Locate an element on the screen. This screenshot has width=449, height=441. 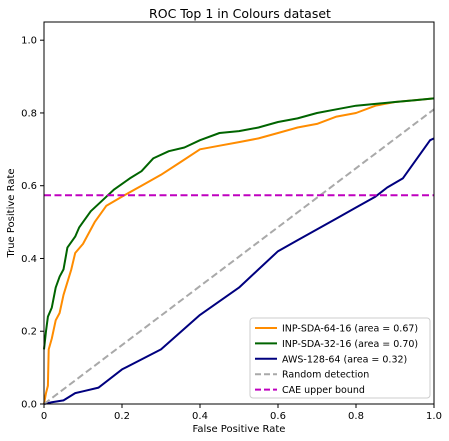
y-tick-label: 0.0 is located at coordinates (29, 405).